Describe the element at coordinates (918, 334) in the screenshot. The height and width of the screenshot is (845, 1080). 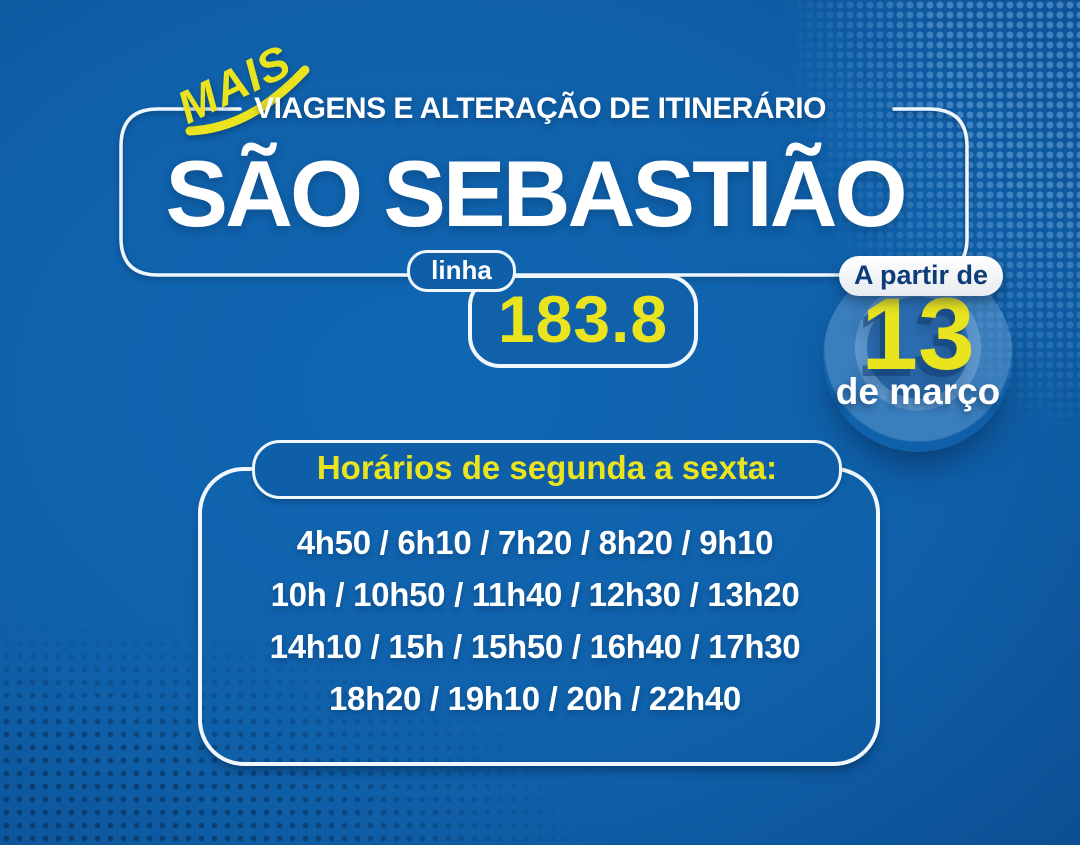
I see `date-day: 13` at that location.